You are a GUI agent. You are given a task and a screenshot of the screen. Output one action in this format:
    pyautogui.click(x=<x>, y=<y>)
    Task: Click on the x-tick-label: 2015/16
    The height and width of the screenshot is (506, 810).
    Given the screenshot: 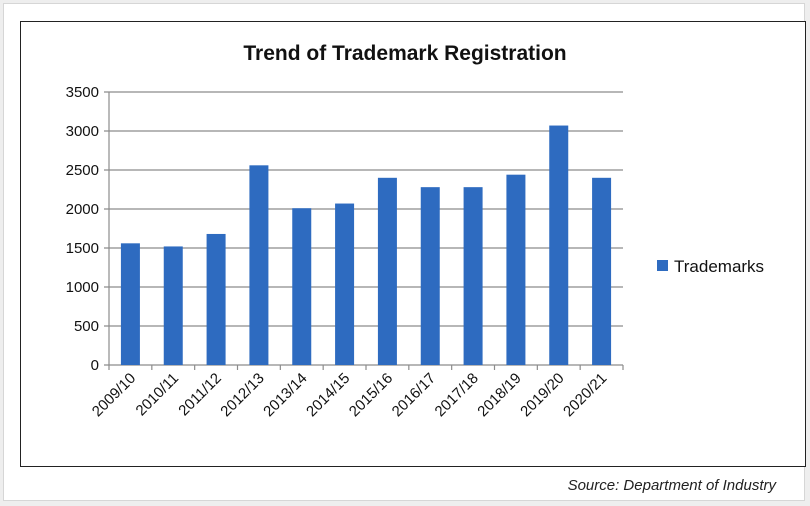 What is the action you would take?
    pyautogui.click(x=371, y=395)
    